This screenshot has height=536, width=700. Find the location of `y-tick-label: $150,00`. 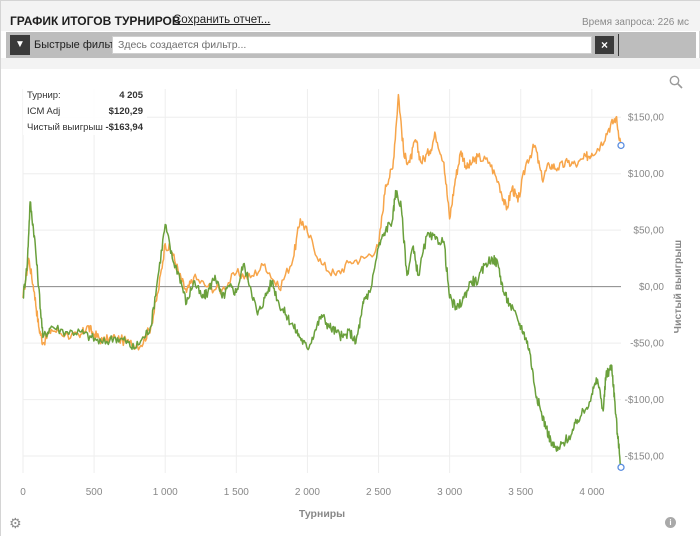

y-tick-label: $150,00 is located at coordinates (646, 118).